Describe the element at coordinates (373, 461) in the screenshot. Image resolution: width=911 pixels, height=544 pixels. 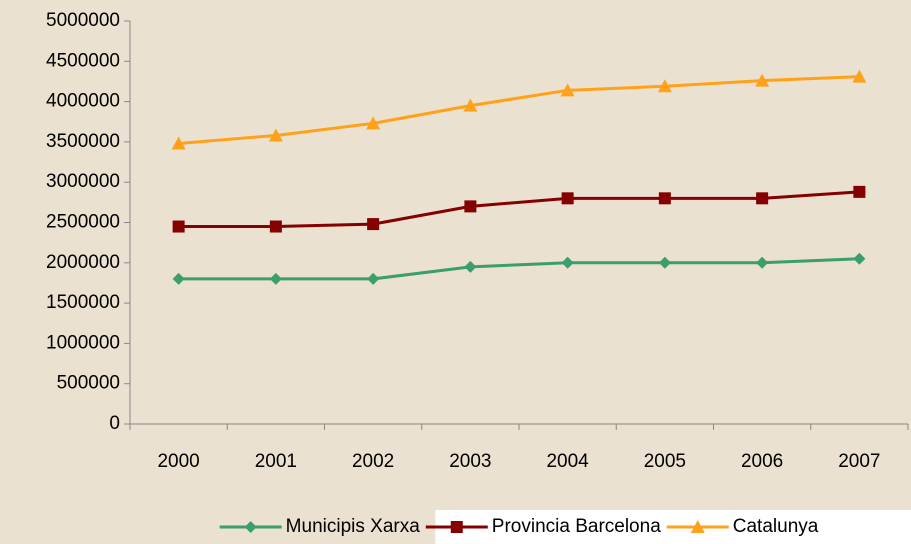
I see `x-tick-label: 2002` at that location.